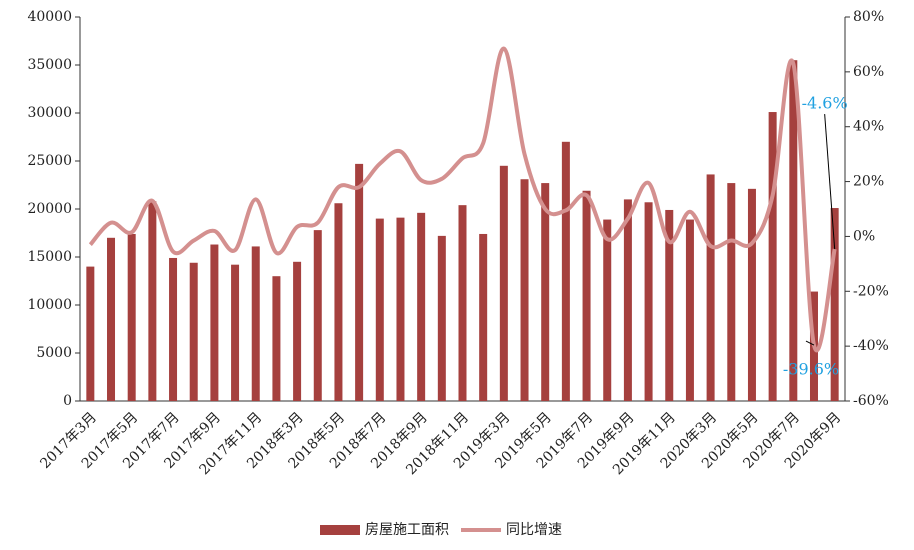 This screenshot has height=550, width=914. I want to click on y-tick-label: 40000, so click(49, 17).